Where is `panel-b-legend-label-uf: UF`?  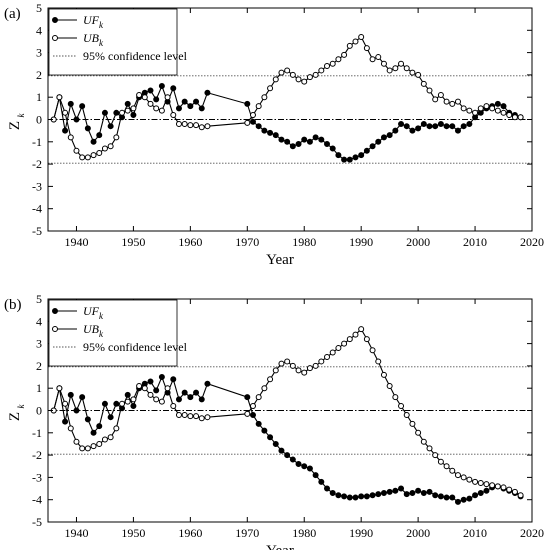 panel-b-legend-label-uf: UF is located at coordinates (91, 311).